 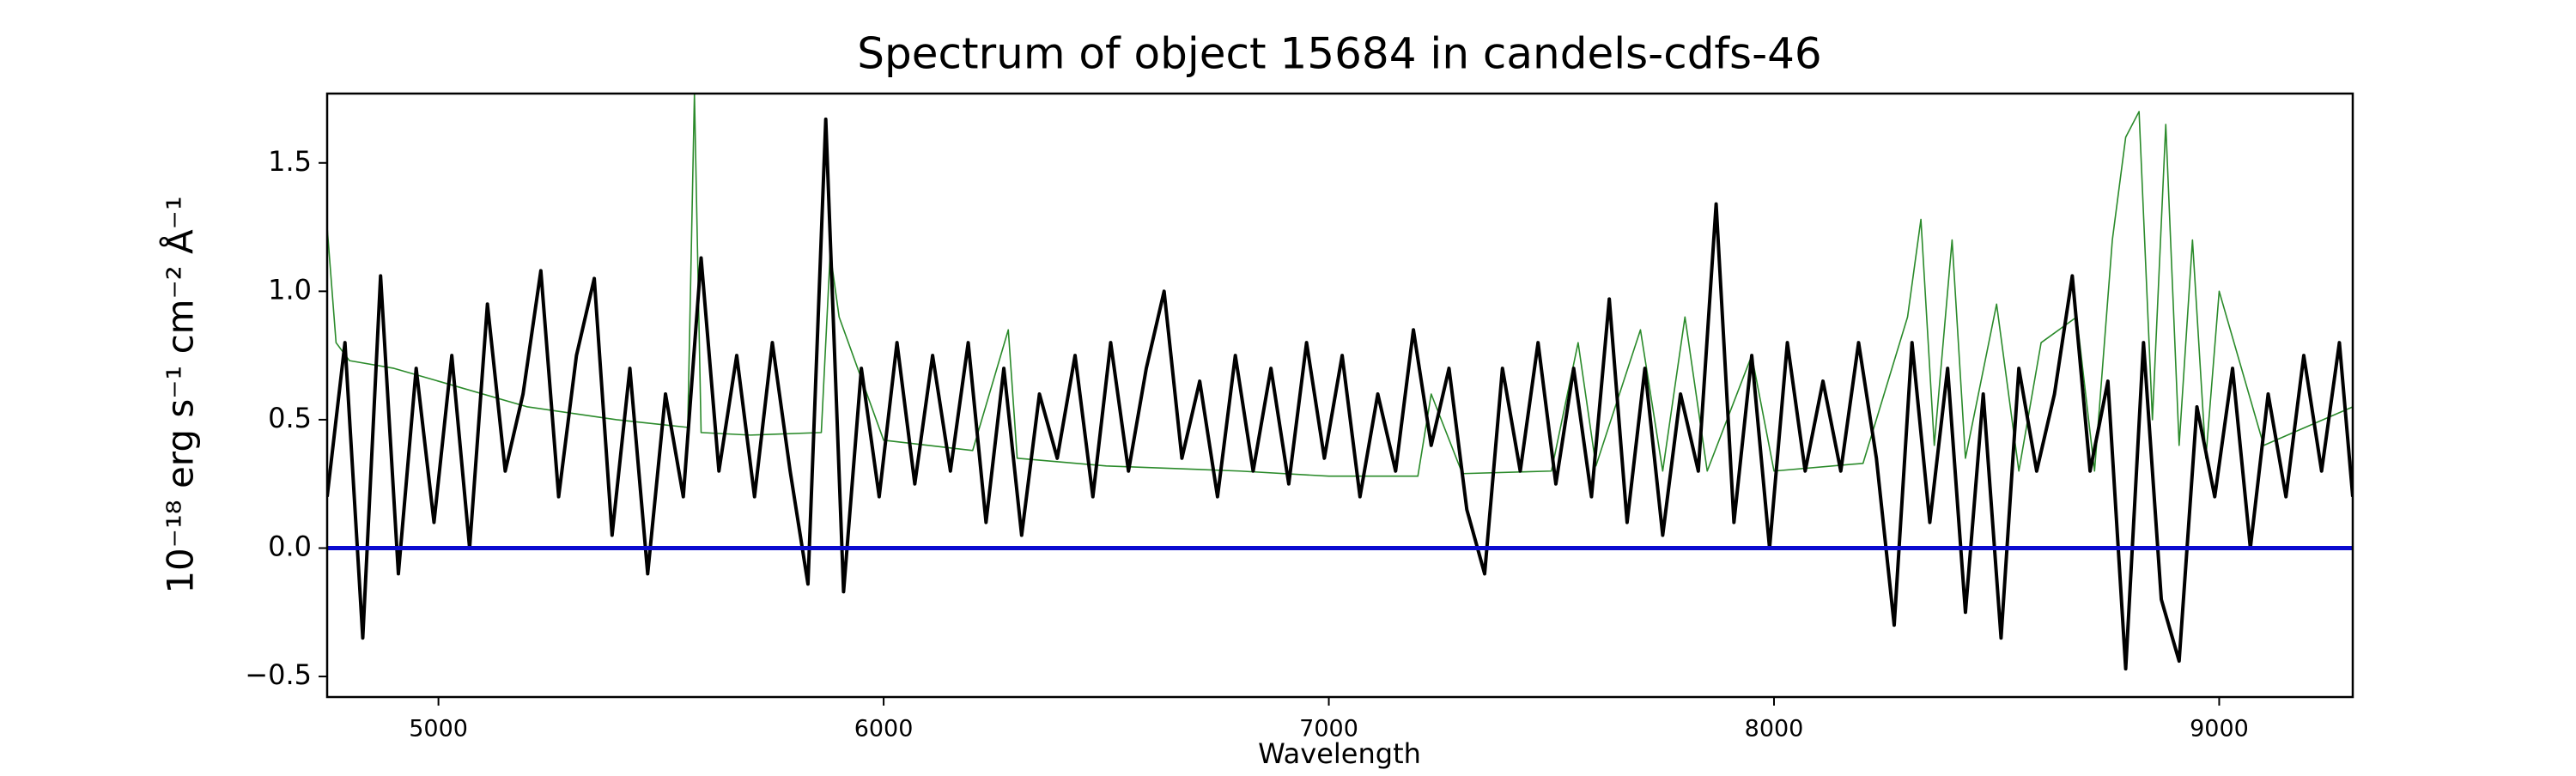 I want to click on y-axis-label: 10⁻¹⁸ erg s⁻¹ cm⁻² Å⁻¹, so click(x=180, y=394).